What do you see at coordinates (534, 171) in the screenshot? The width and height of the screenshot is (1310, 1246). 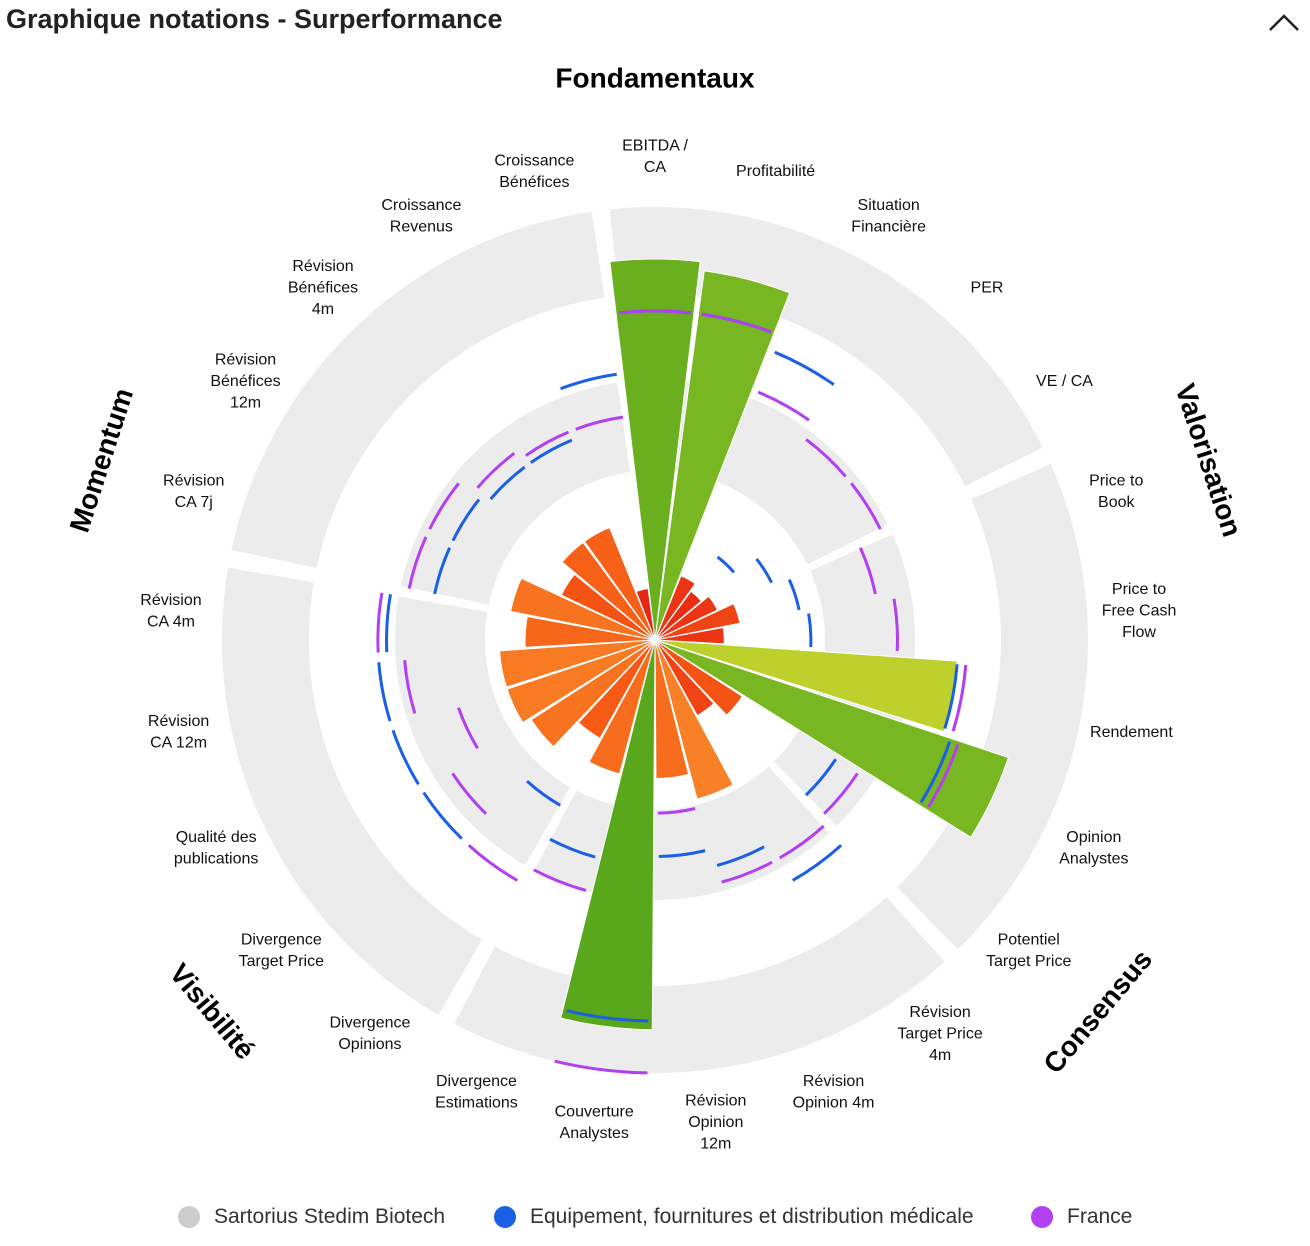 I see `category-label: Croissance Bénéfices` at bounding box center [534, 171].